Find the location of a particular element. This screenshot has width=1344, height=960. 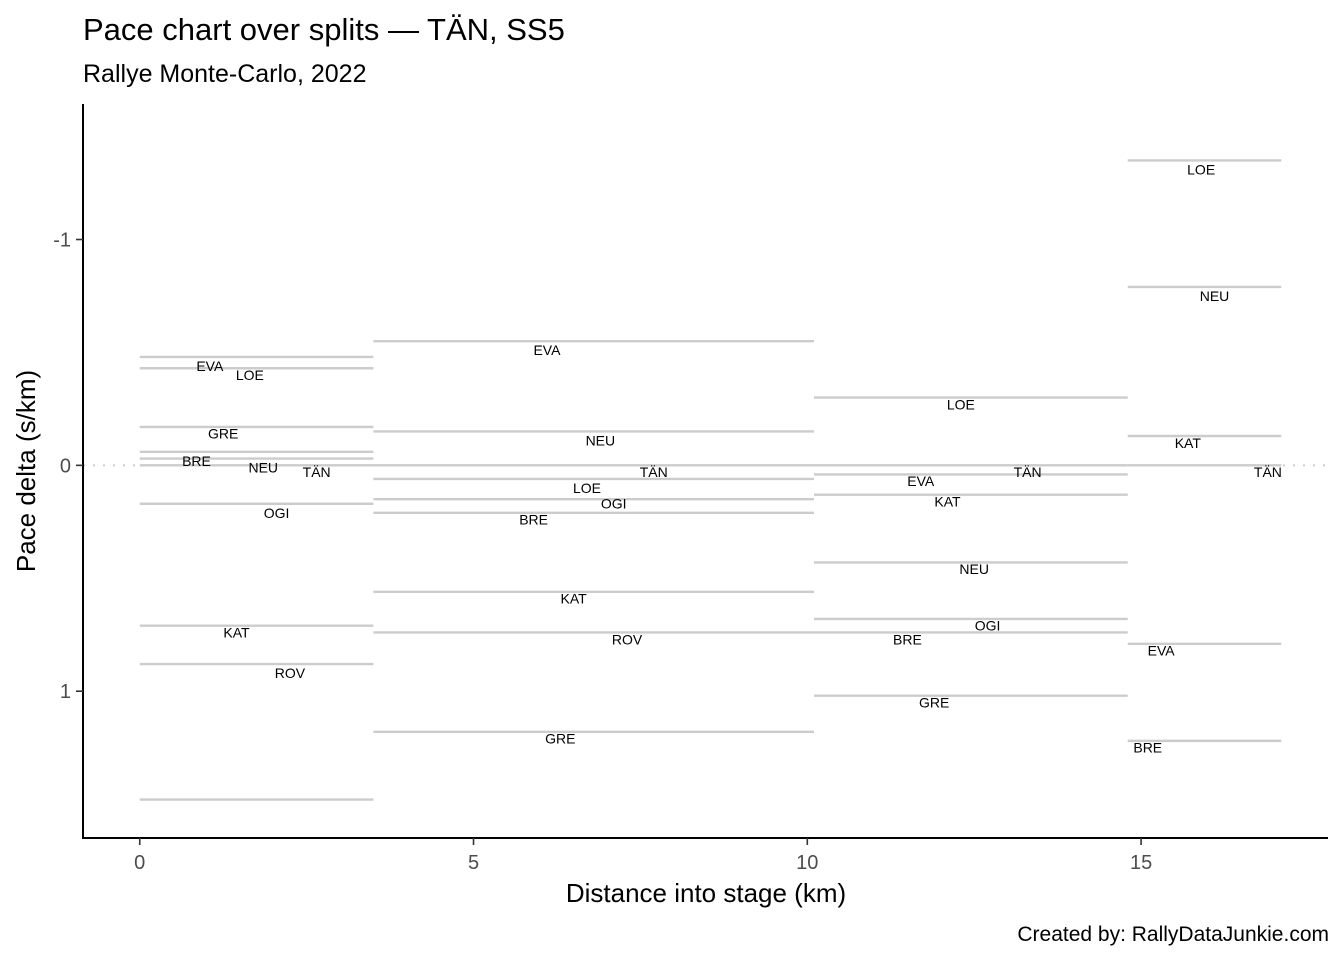

segment-label-gre-split3: GRE is located at coordinates (934, 702).